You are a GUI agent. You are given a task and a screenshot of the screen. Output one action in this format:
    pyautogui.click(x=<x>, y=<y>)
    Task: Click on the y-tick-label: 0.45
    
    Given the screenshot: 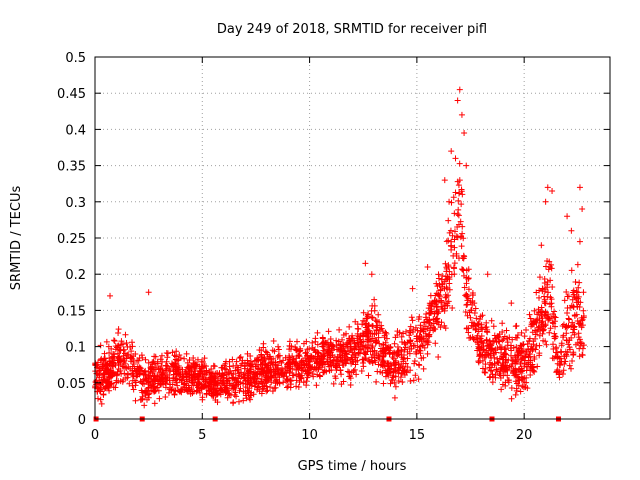 What is the action you would take?
    pyautogui.click(x=71, y=94)
    